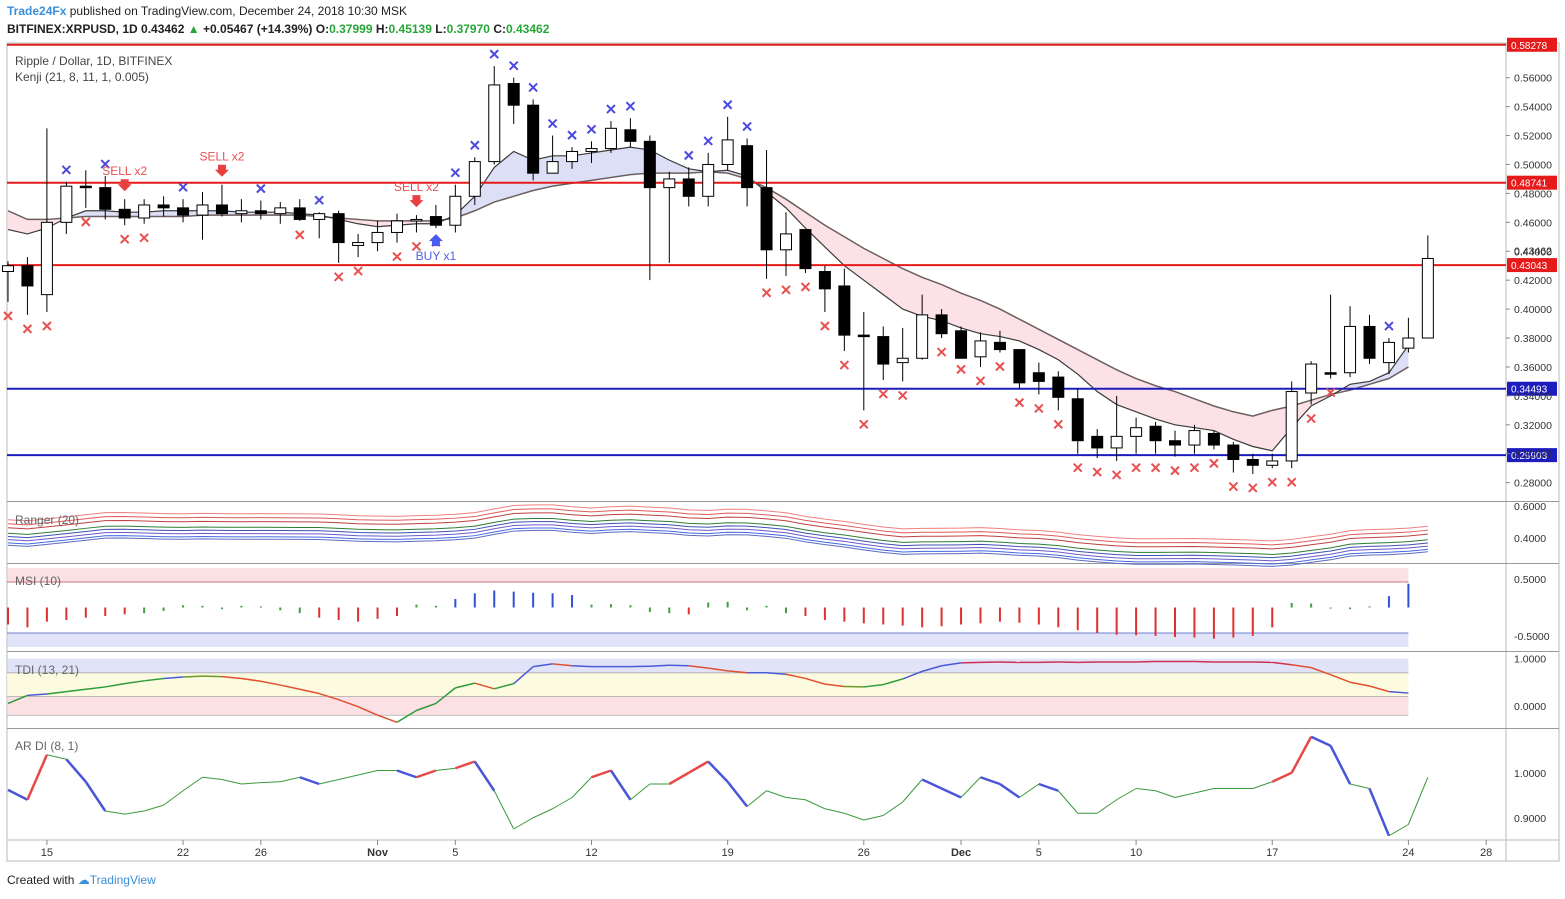 The width and height of the screenshot is (1565, 899). I want to click on price-tick-label: 0.30000, so click(1533, 455).